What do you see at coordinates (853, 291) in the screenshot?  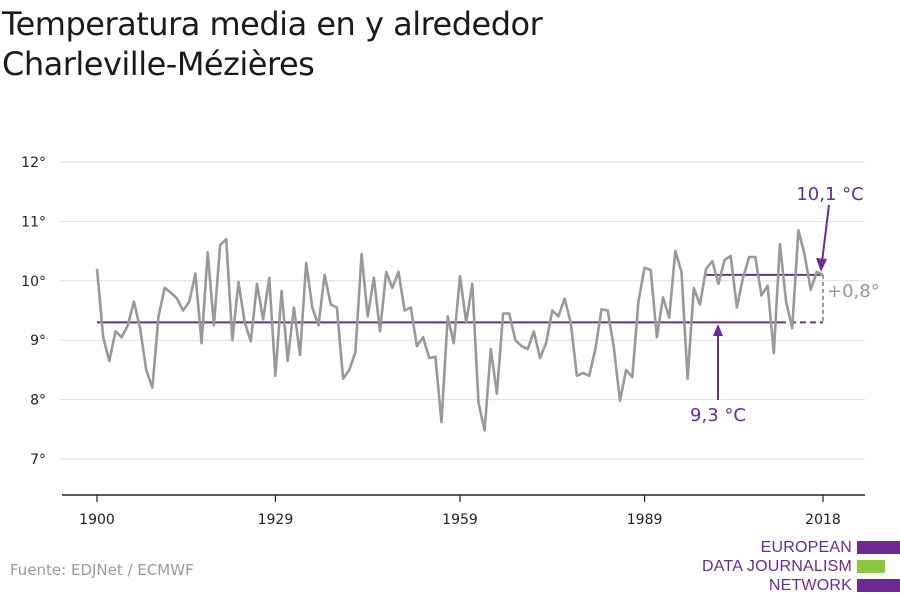 I see `difference-label: +0,8°` at bounding box center [853, 291].